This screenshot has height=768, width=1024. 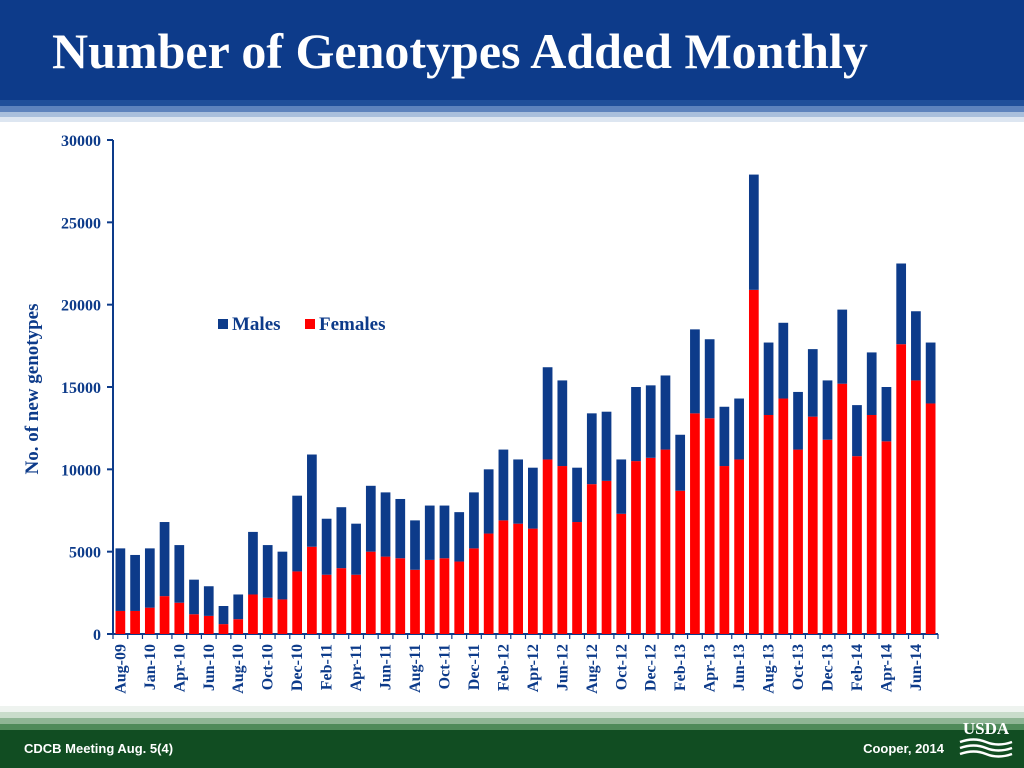 What do you see at coordinates (651, 667) in the screenshot?
I see `x-tick-label: Dec-12` at bounding box center [651, 667].